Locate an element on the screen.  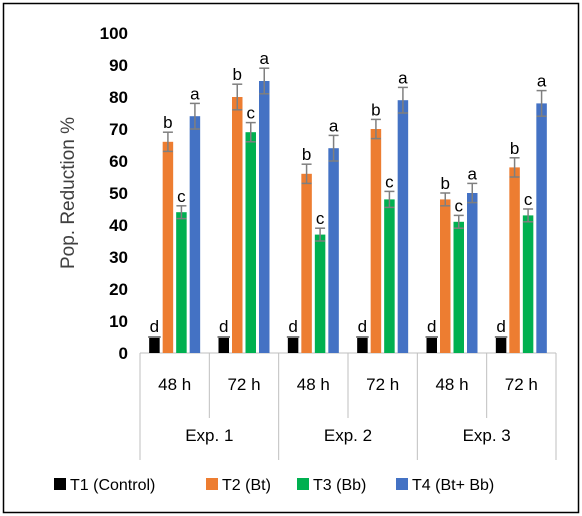
legend-label: T3 (Bb) is located at coordinates (339, 485).